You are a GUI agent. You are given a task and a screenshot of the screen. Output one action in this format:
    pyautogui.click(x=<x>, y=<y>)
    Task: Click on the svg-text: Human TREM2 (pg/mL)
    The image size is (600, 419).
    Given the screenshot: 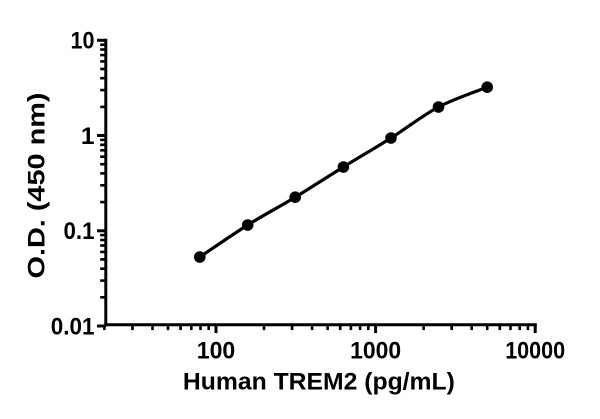 What is the action you would take?
    pyautogui.click(x=319, y=382)
    